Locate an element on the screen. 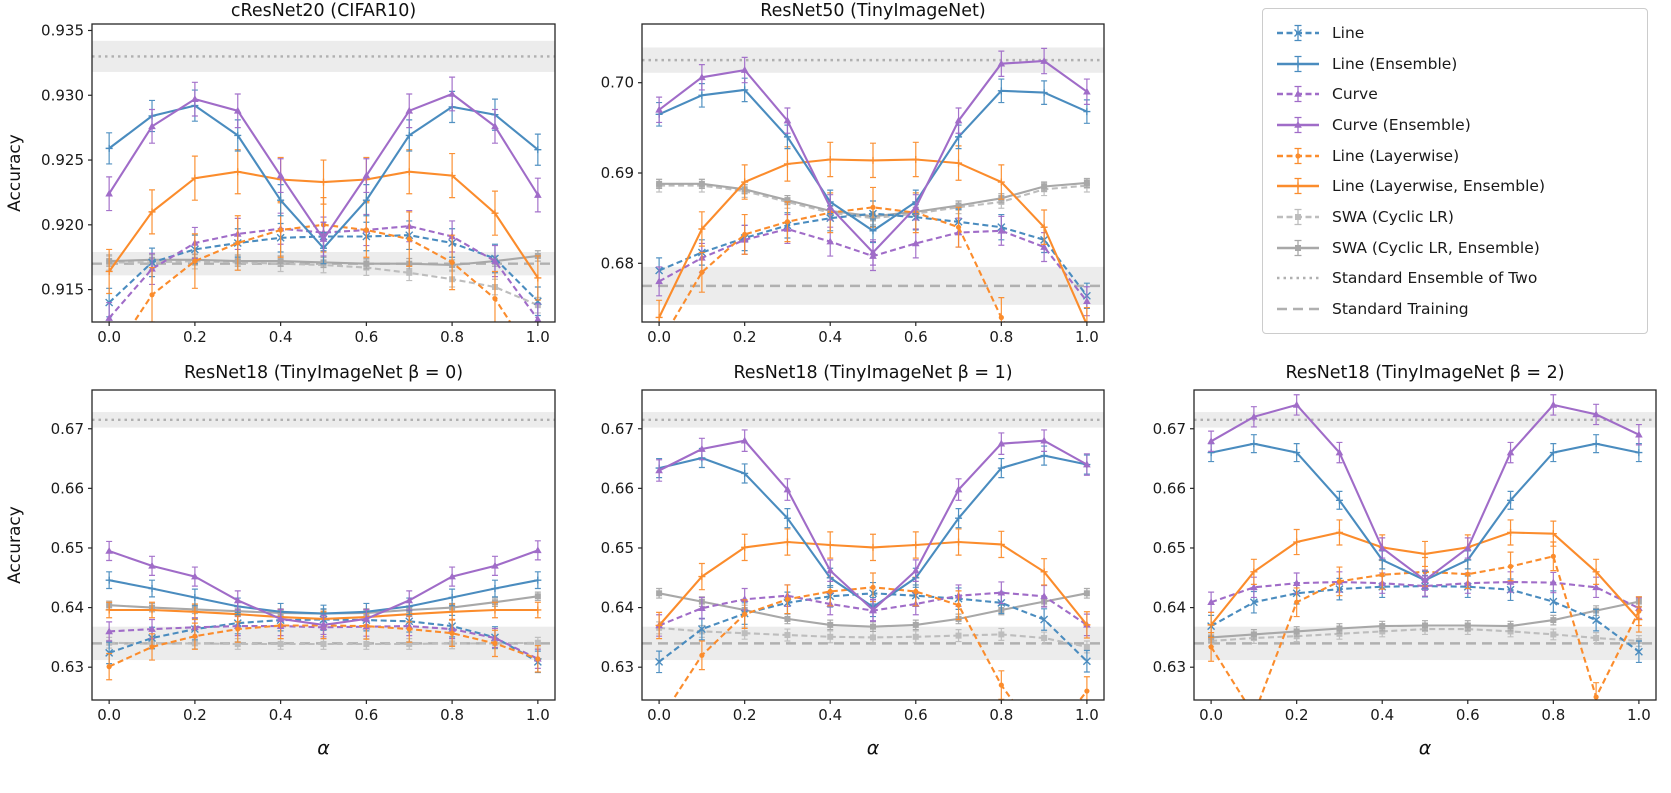 The height and width of the screenshot is (793, 1671). plot-title: ResNet50 (TinyImageNet) is located at coordinates (872, 11).